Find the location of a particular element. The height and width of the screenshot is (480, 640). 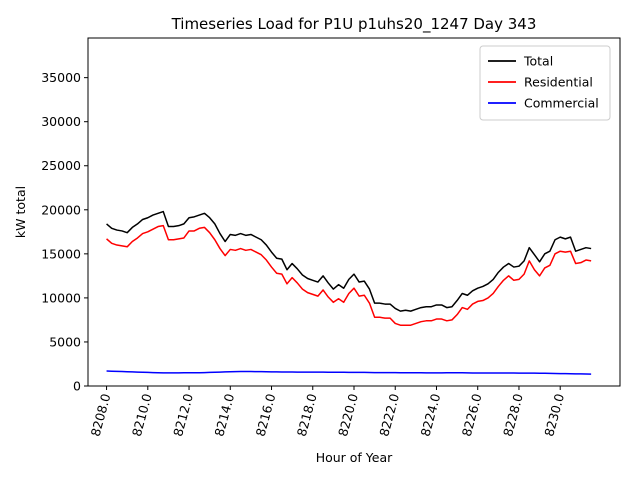

y-tick-label: 35000 is located at coordinates (61, 77).